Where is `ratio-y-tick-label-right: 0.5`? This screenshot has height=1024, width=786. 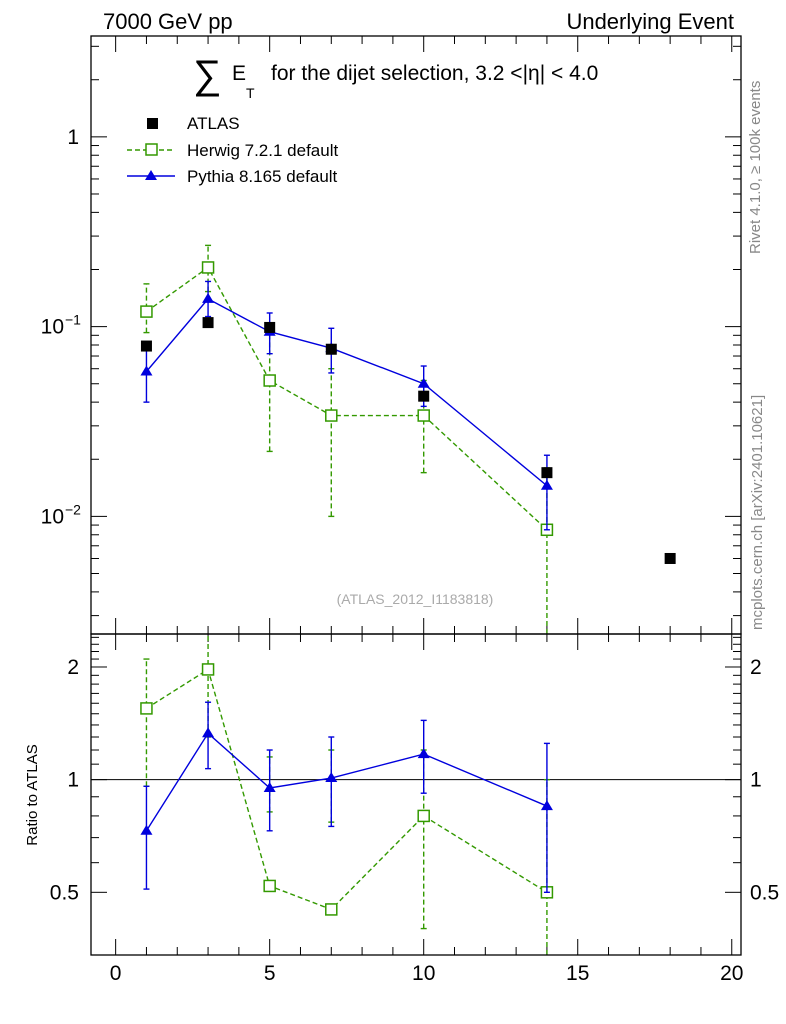 ratio-y-tick-label-right: 0.5 is located at coordinates (764, 892).